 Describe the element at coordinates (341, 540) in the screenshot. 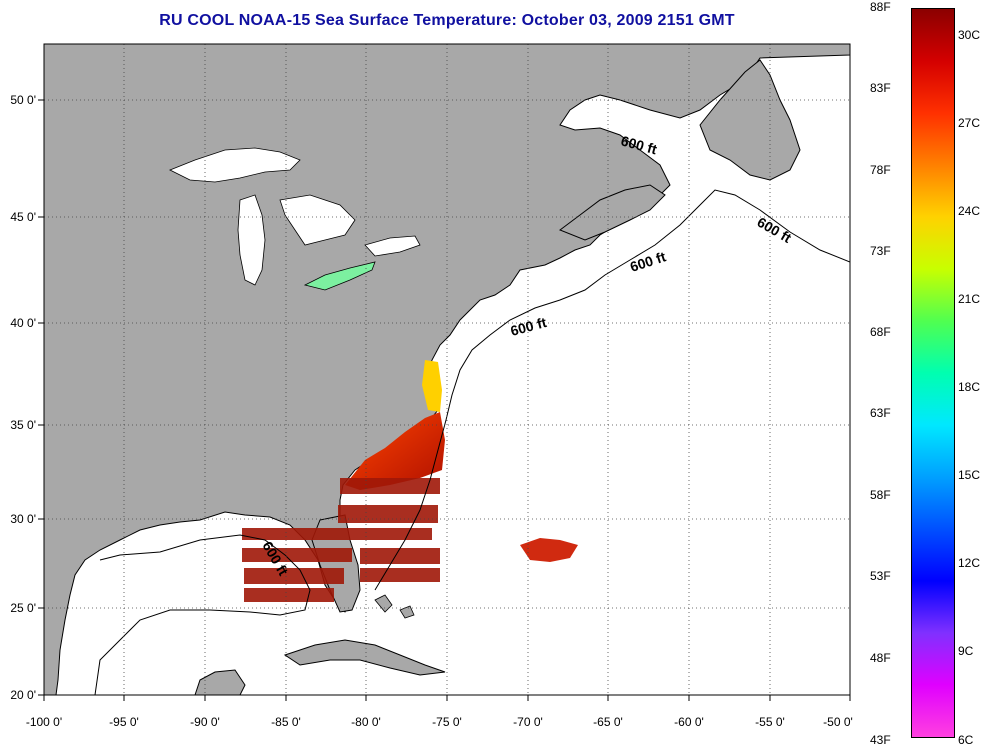

I see `sst-swath-bands` at that location.